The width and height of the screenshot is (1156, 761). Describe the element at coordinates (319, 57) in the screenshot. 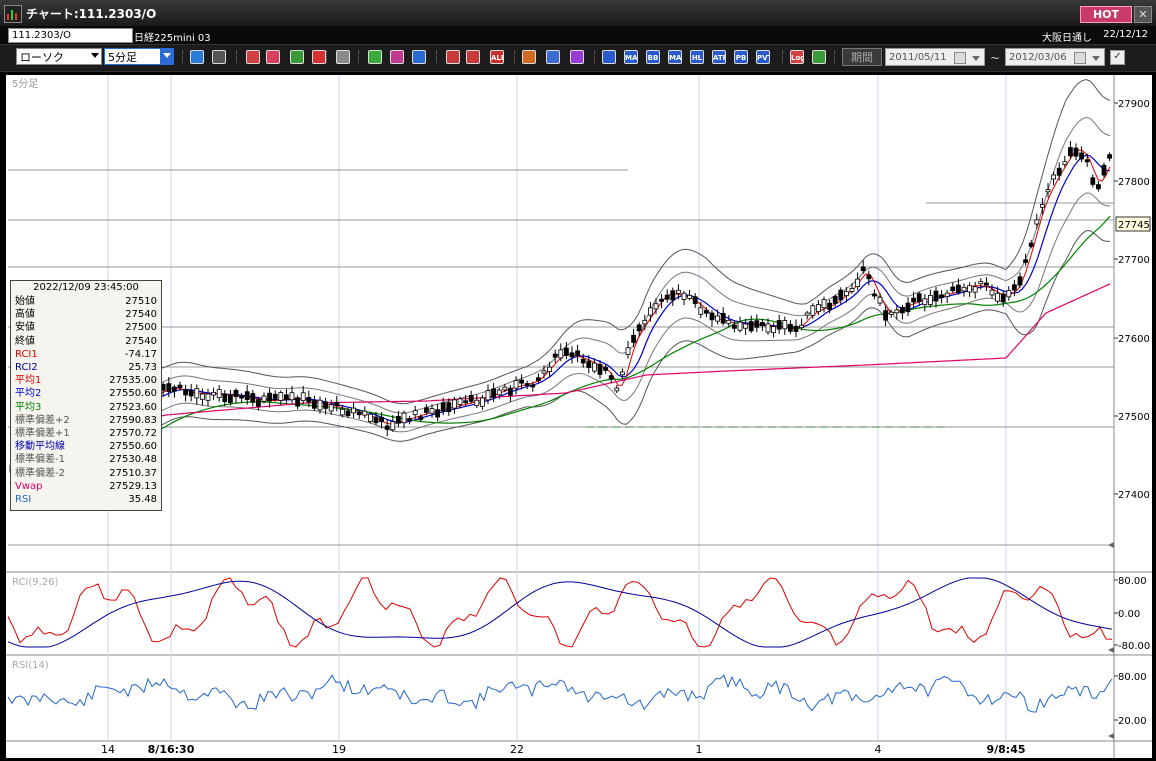

I see `split-icon` at that location.